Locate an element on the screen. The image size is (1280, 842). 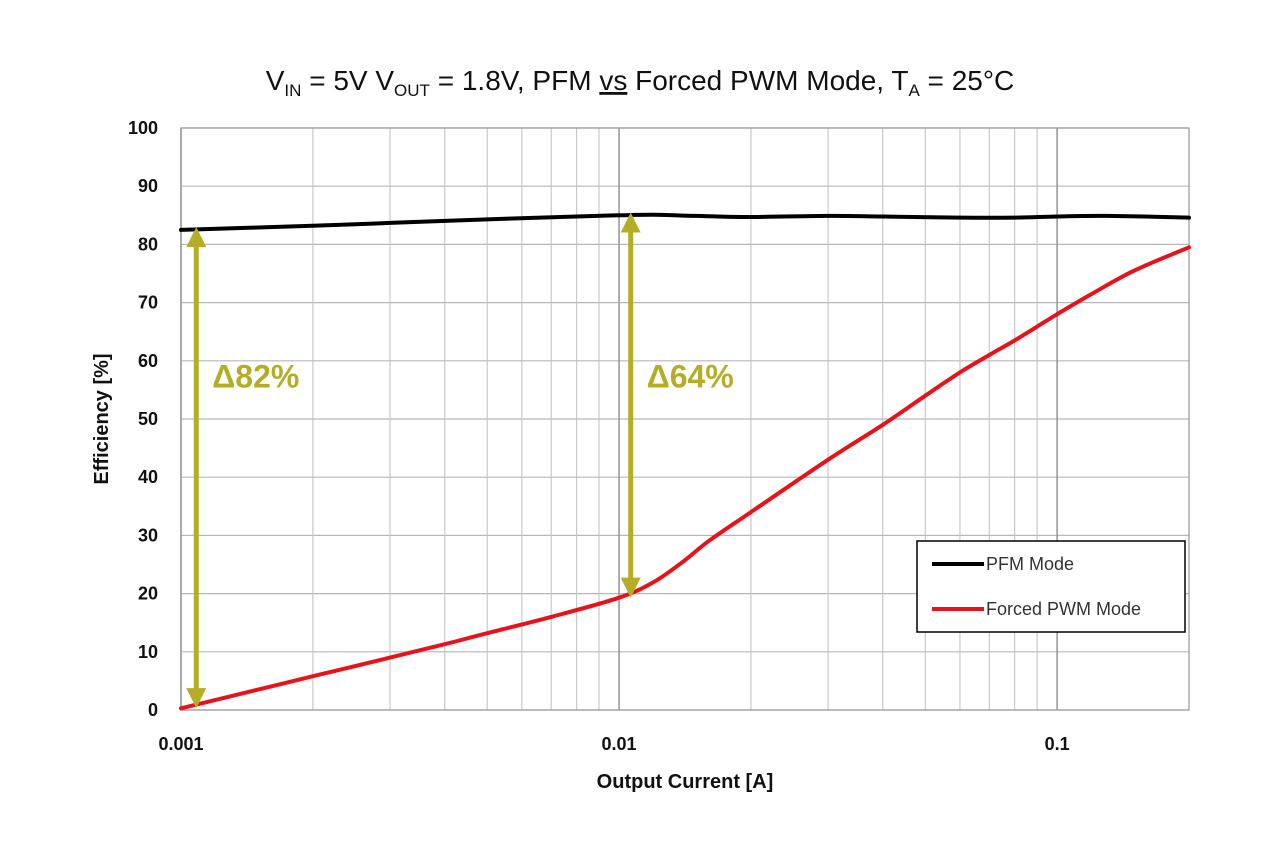
x-tick-labels: 0.001 0.01 0.1 is located at coordinates (613, 744).